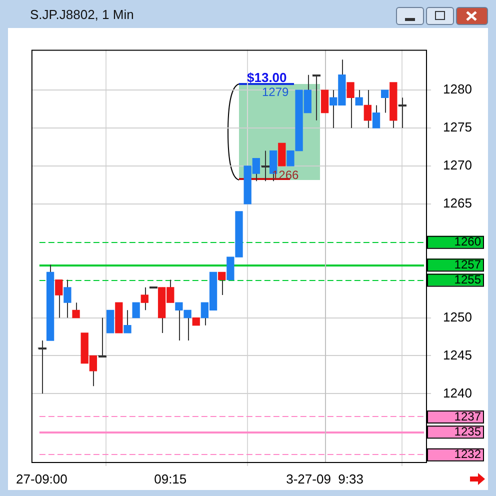  Describe the element at coordinates (468, 264) in the screenshot. I see `ref-line-label: 1257` at that location.